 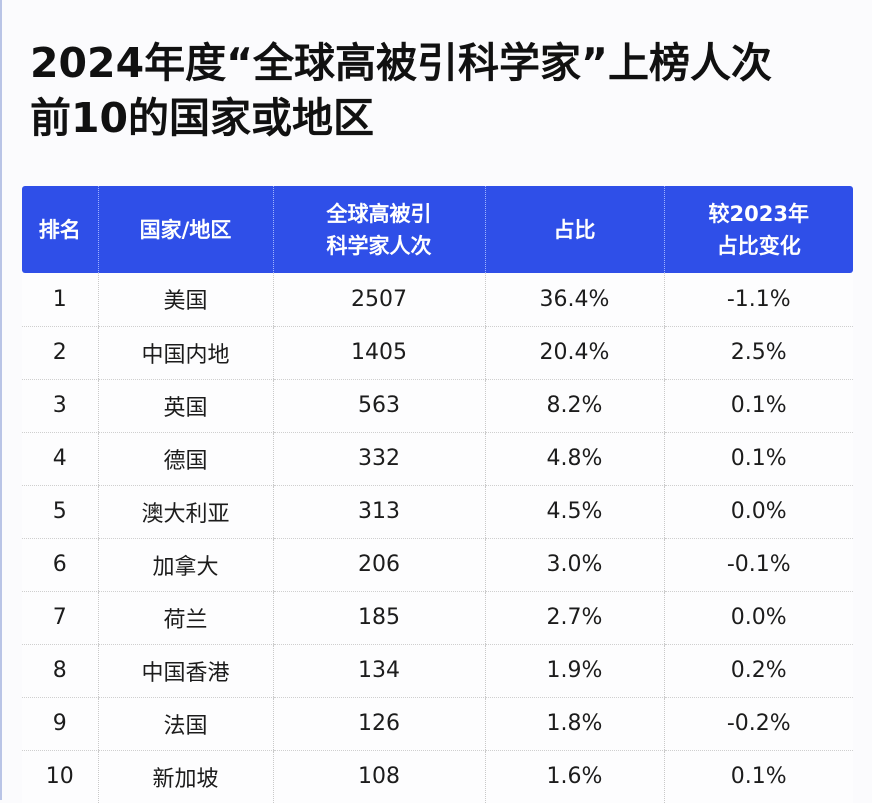 I want to click on cell-share: 1.9%, so click(x=574, y=671).